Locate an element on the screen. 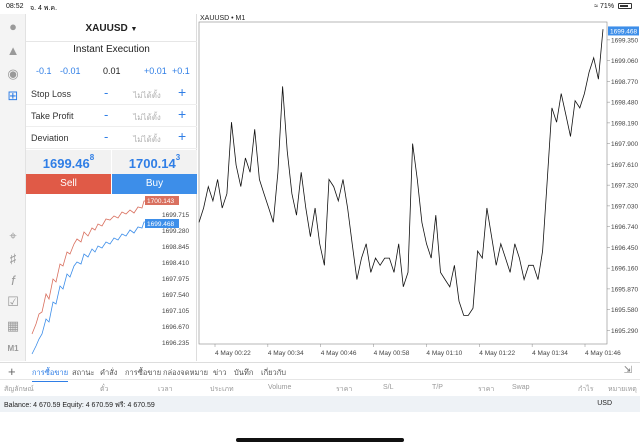 The width and height of the screenshot is (640, 447). bid-price: 1699.468 is located at coordinates (68, 162).